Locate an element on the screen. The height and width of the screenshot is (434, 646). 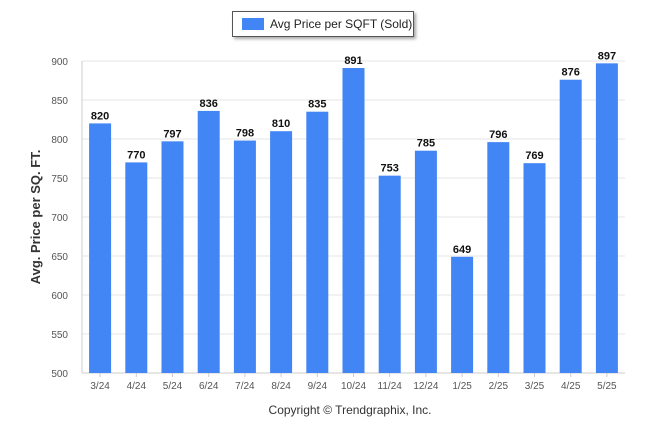
bar-5/25 is located at coordinates (606, 218).